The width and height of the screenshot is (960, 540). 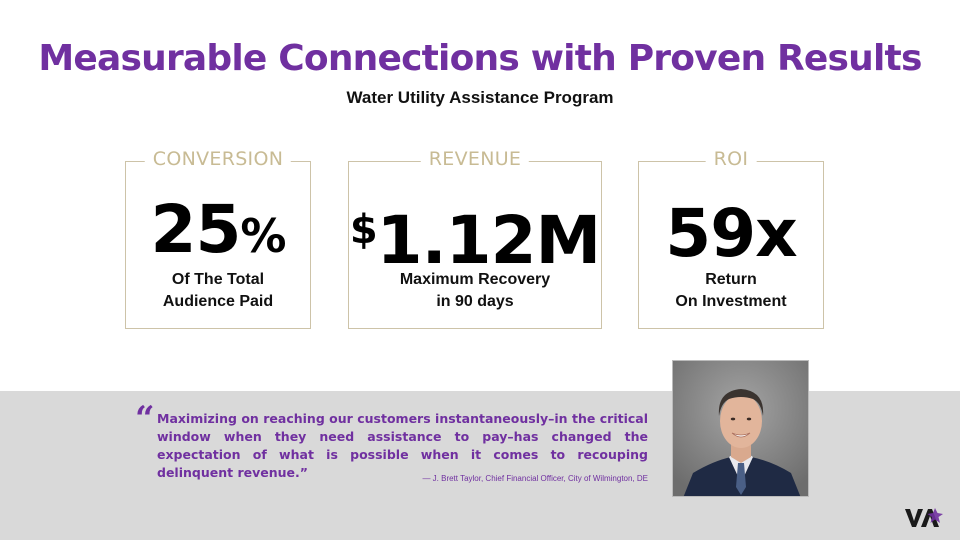 What do you see at coordinates (218, 291) in the screenshot?
I see `conversion-description: Of The Total Audience Paid` at bounding box center [218, 291].